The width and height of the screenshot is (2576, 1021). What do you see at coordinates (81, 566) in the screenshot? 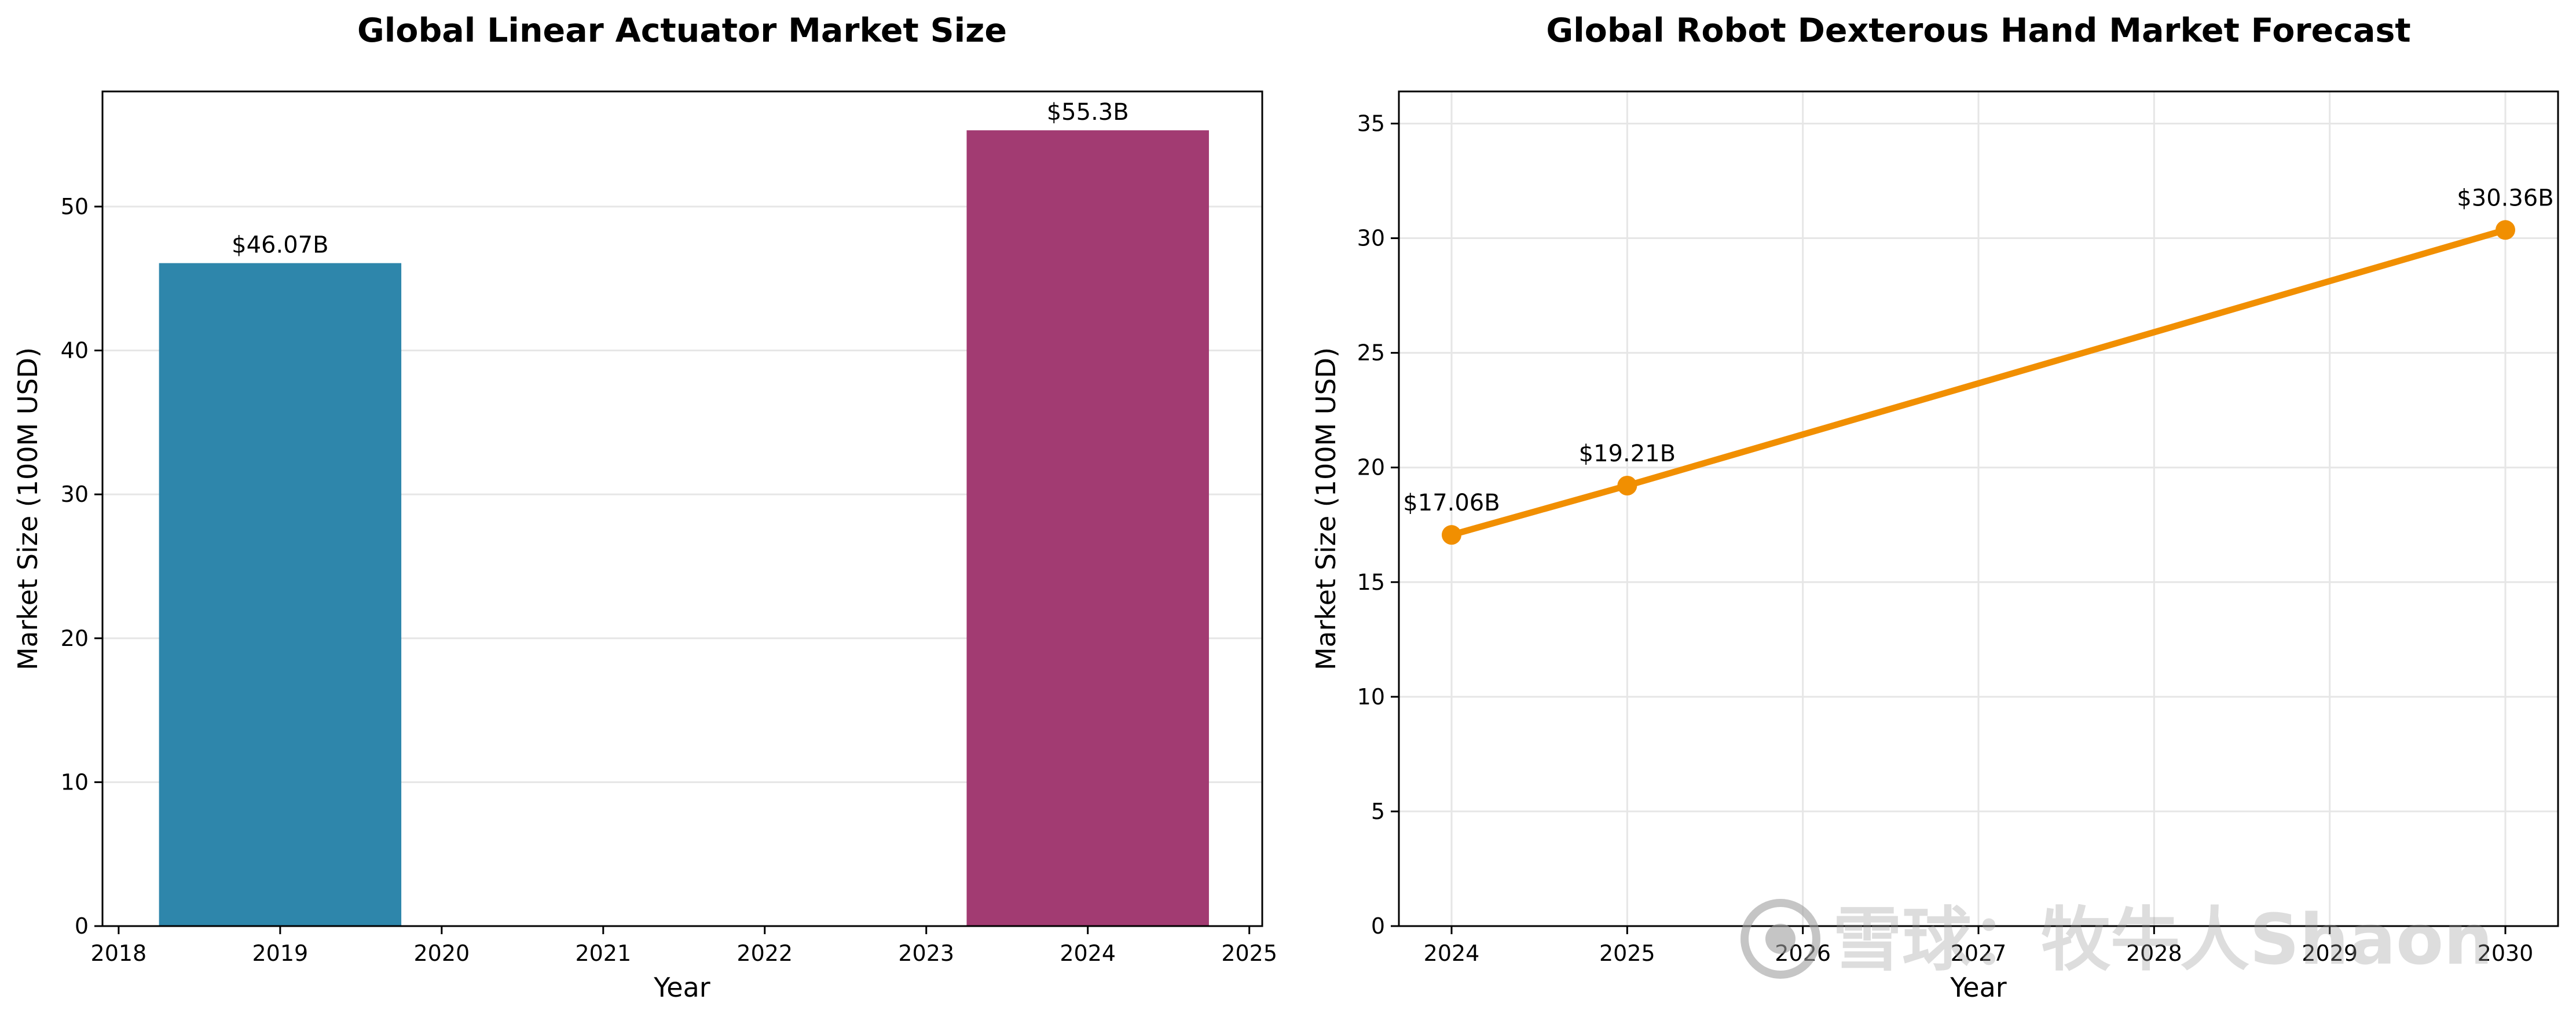
I see `y-axis-ticks: 0 10 20 30 40 50` at bounding box center [81, 566].